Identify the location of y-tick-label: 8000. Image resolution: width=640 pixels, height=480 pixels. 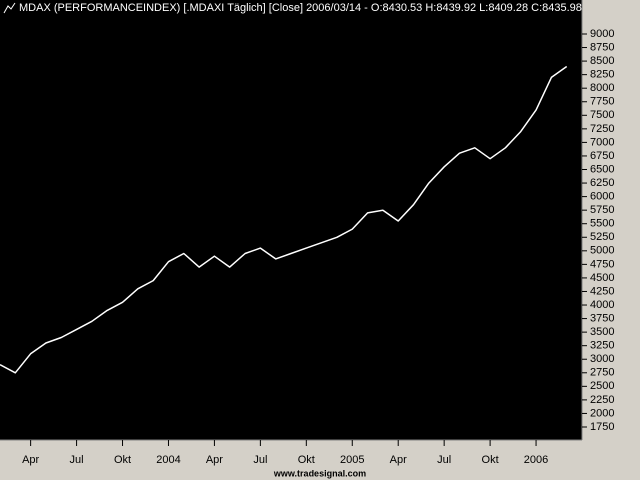
(602, 88).